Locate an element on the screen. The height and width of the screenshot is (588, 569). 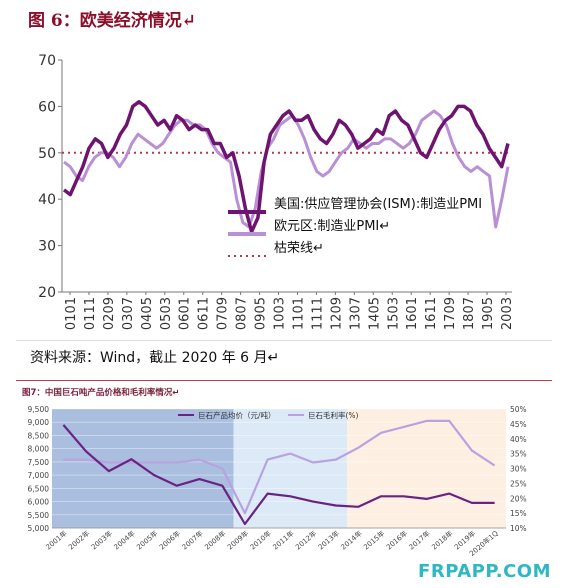
x-tick-label: 2016年 is located at coordinates (396, 540).